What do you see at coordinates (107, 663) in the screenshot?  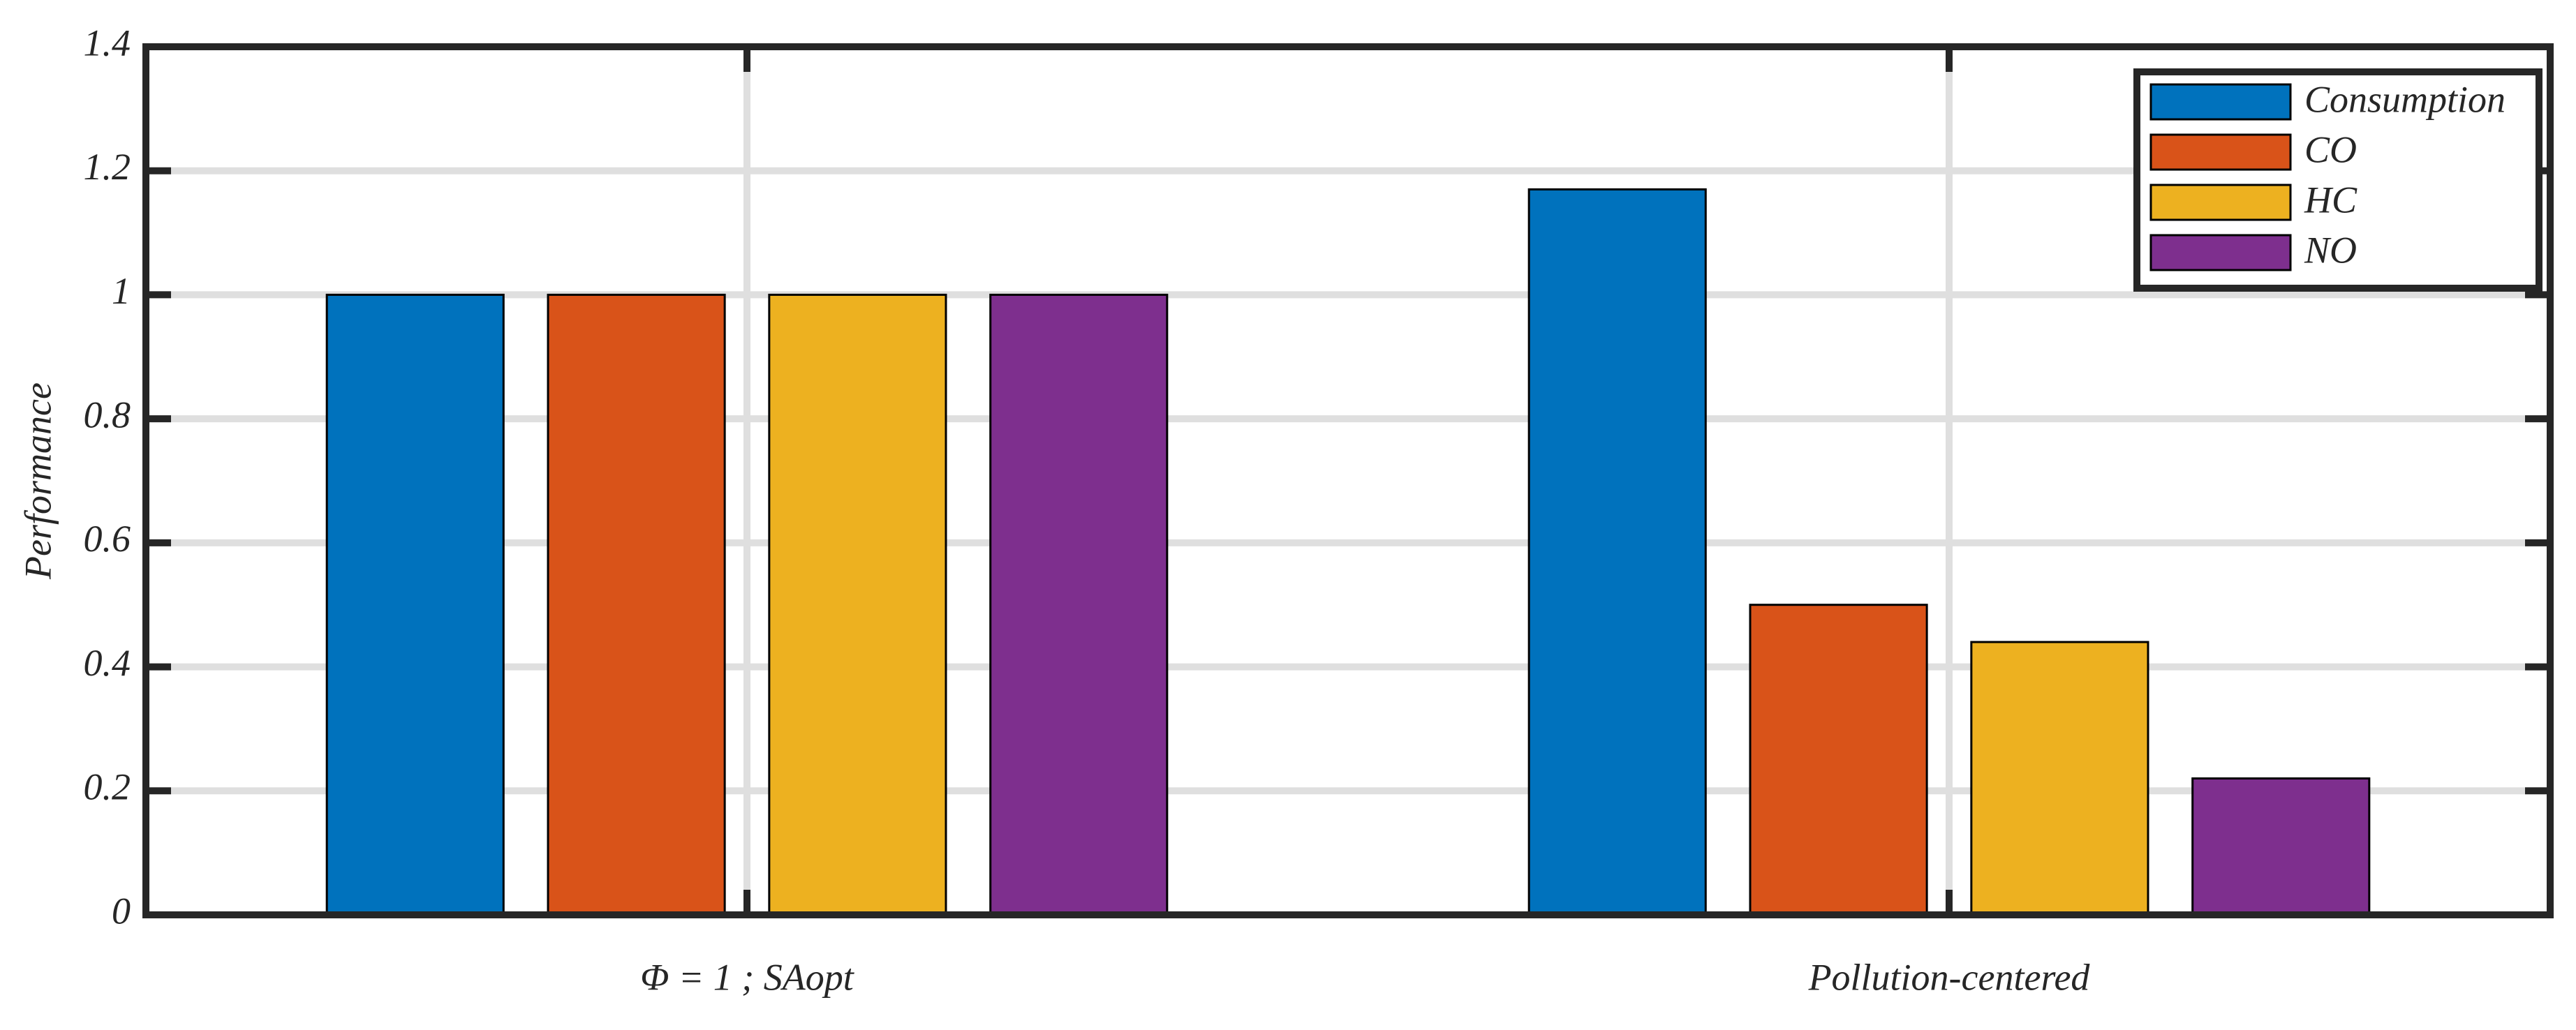 I see `y-tick-label: 0.4` at bounding box center [107, 663].